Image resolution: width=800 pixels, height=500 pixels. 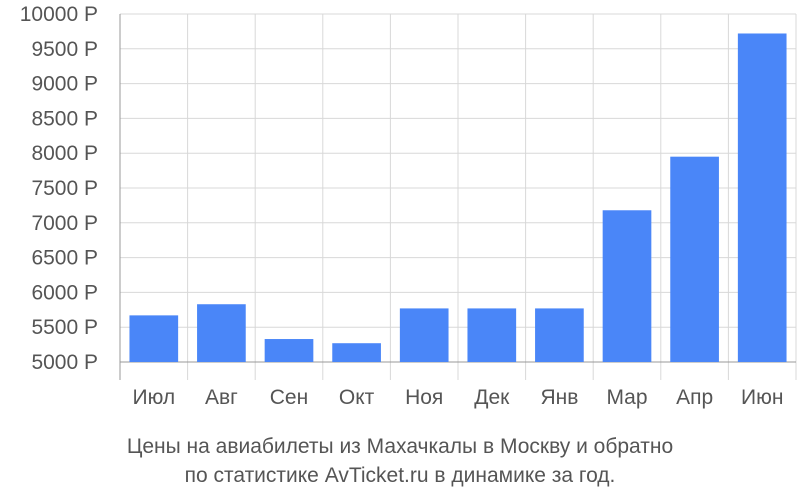 What do you see at coordinates (64, 49) in the screenshot?
I see `y-tick-label: 9500 Р` at bounding box center [64, 49].